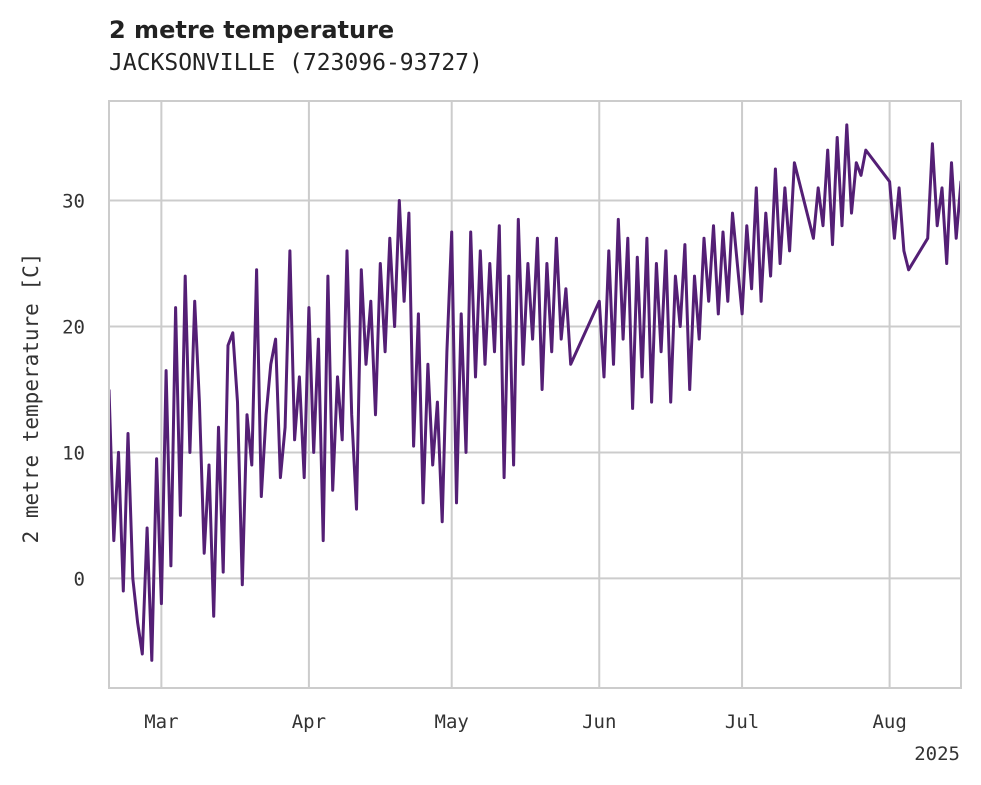  What do you see at coordinates (161, 722) in the screenshot?
I see `x-tick-label: Mar` at bounding box center [161, 722].